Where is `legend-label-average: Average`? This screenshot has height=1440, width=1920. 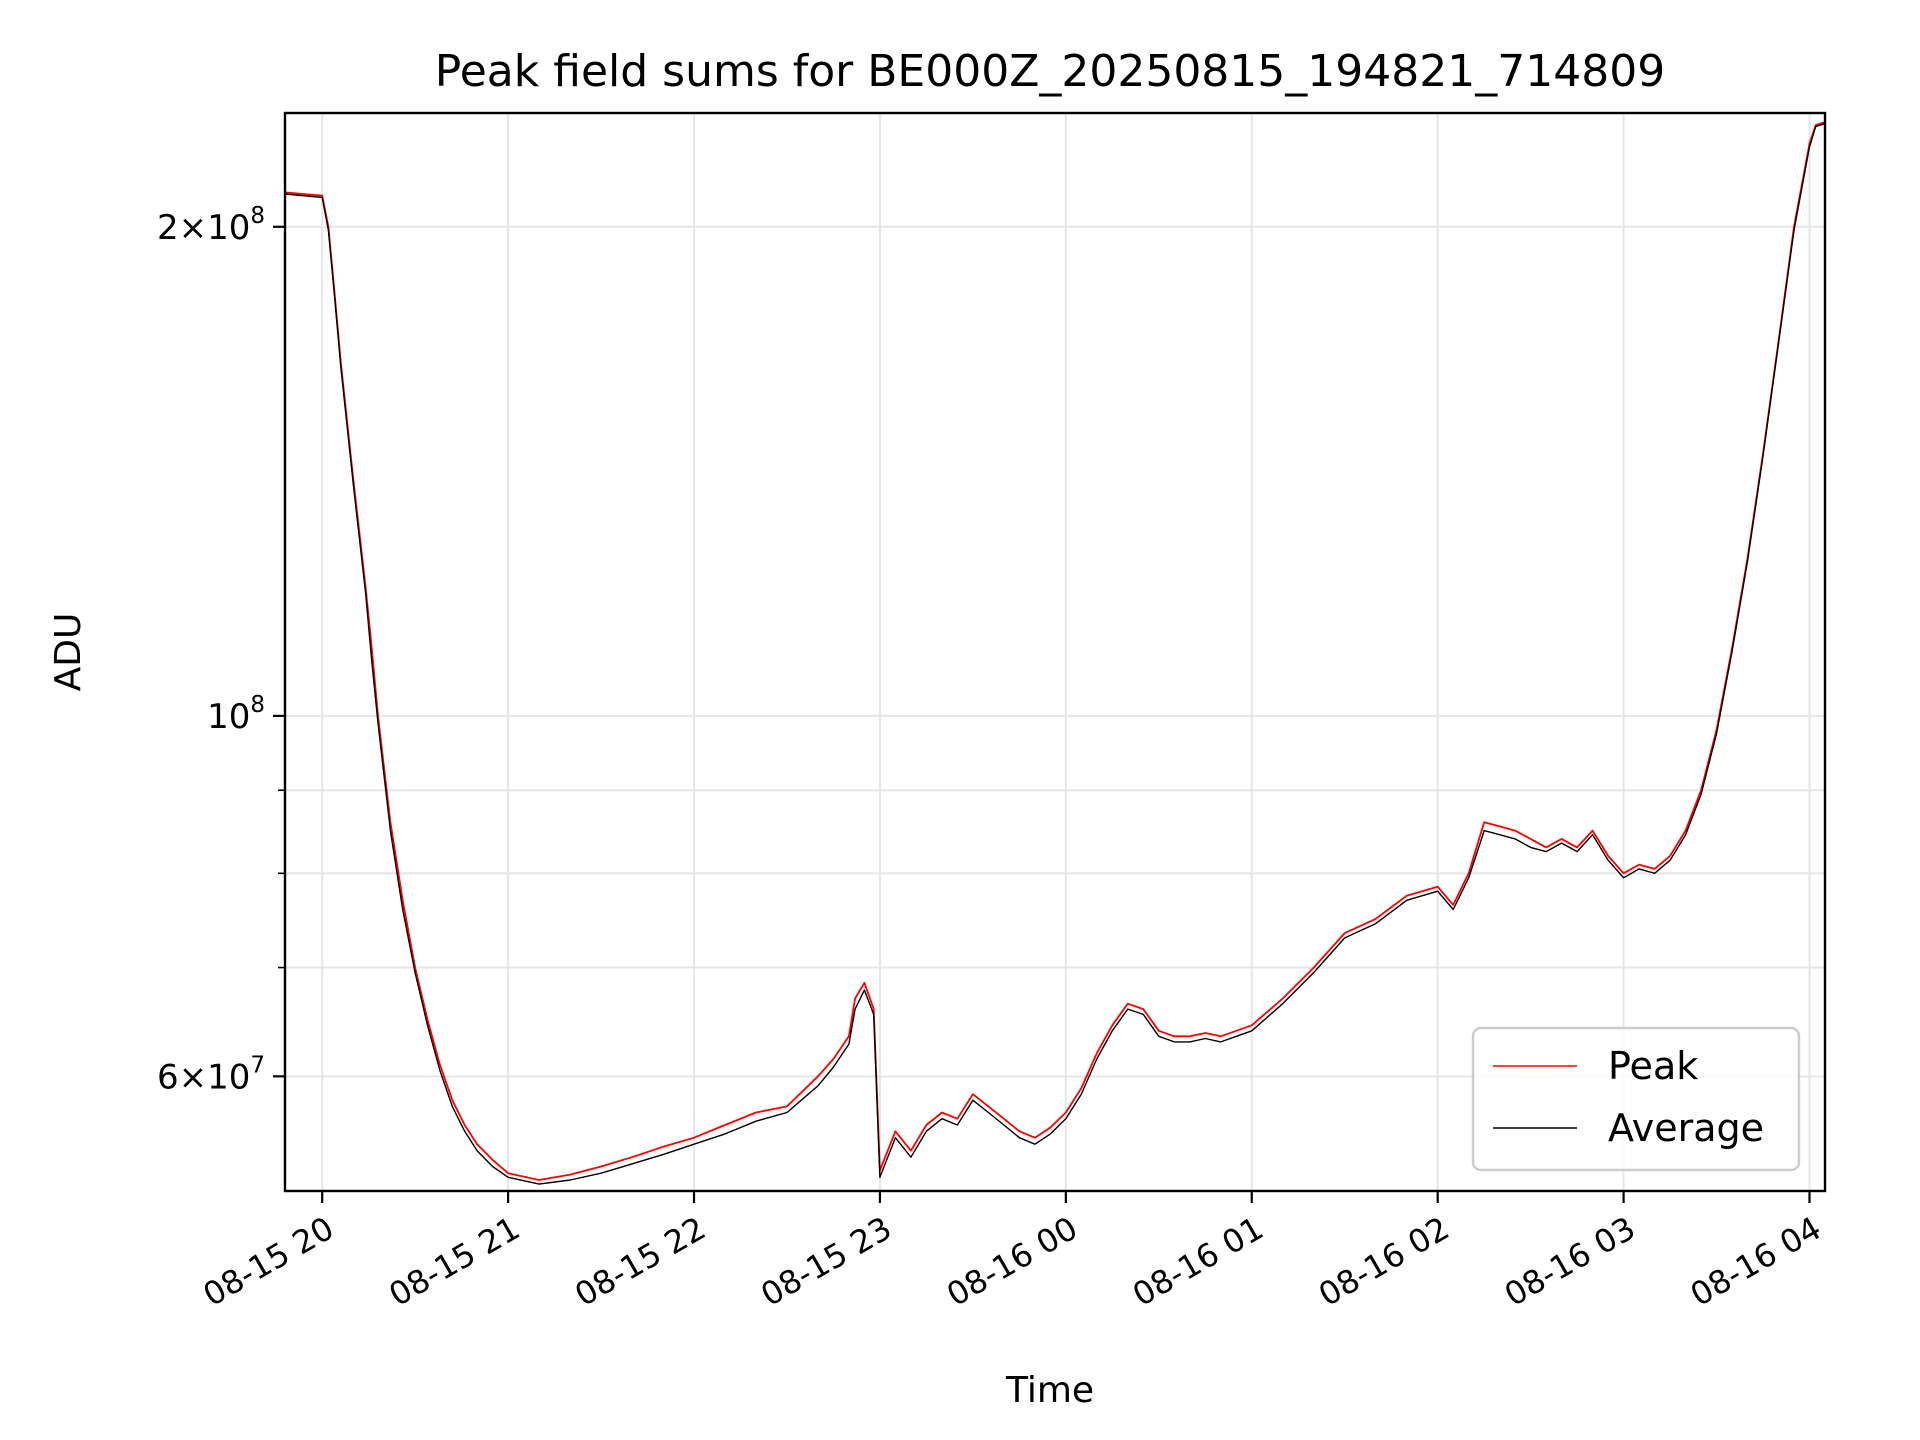
legend-label-average: Average is located at coordinates (1686, 1128).